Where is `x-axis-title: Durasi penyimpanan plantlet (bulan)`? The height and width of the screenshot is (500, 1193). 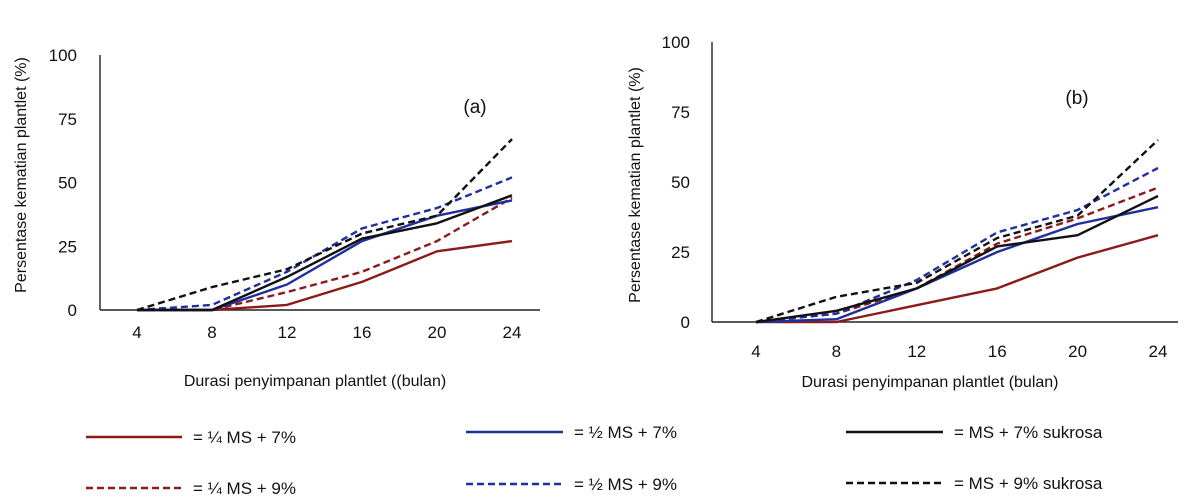 x-axis-title: Durasi penyimpanan plantlet (bulan) is located at coordinates (929, 382).